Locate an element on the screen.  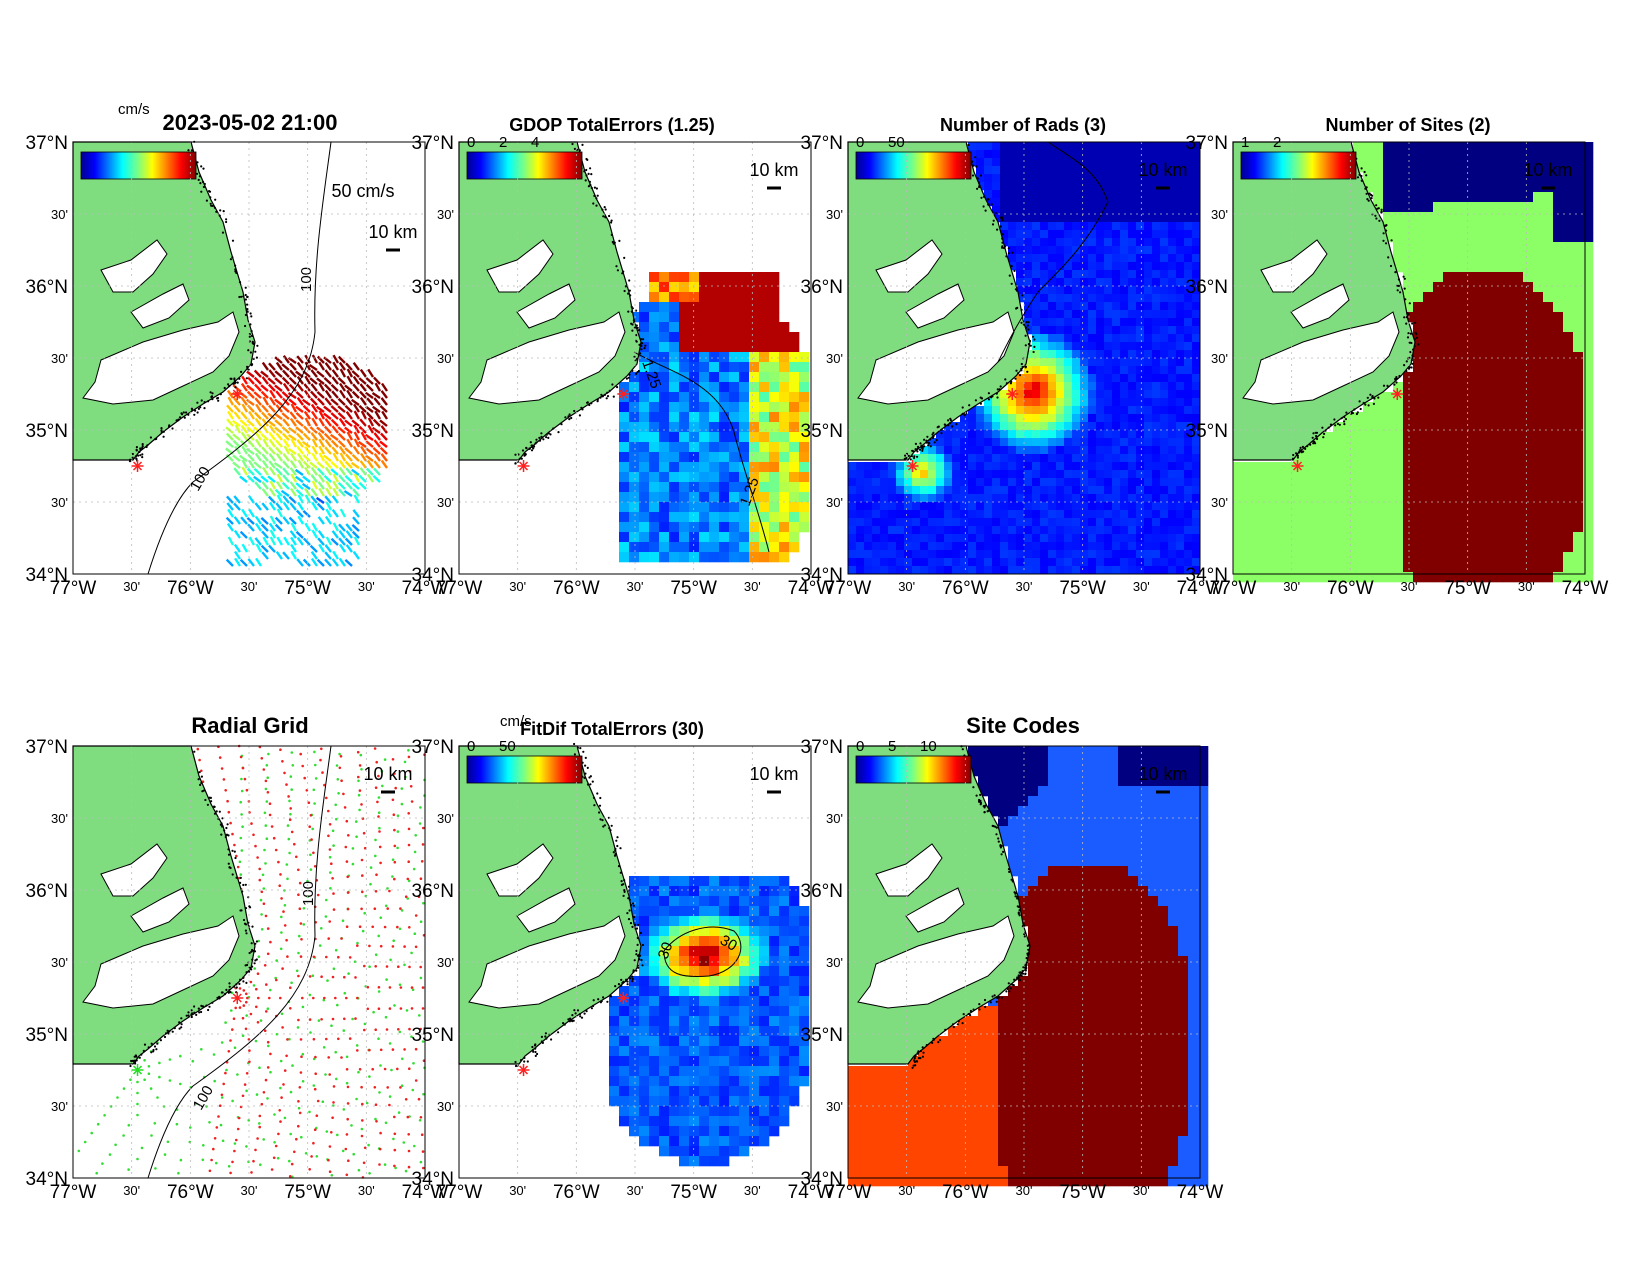
lon-tick-label: 77°W is located at coordinates (1233, 588).